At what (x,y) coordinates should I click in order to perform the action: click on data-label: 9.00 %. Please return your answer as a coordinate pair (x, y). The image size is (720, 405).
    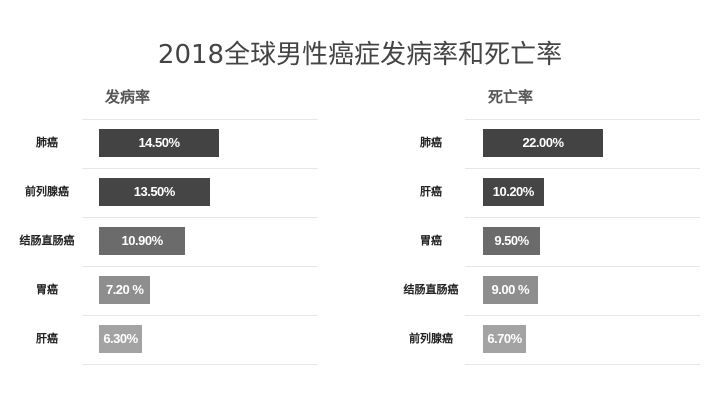
    Looking at the image, I should click on (510, 289).